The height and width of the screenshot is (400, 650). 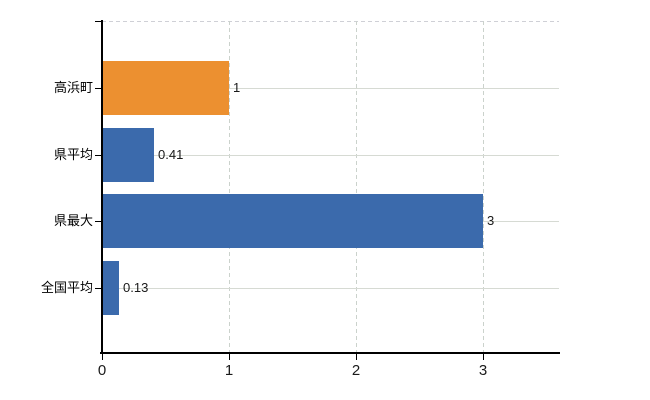 What do you see at coordinates (102, 370) in the screenshot?
I see `x-tick-label: 0` at bounding box center [102, 370].